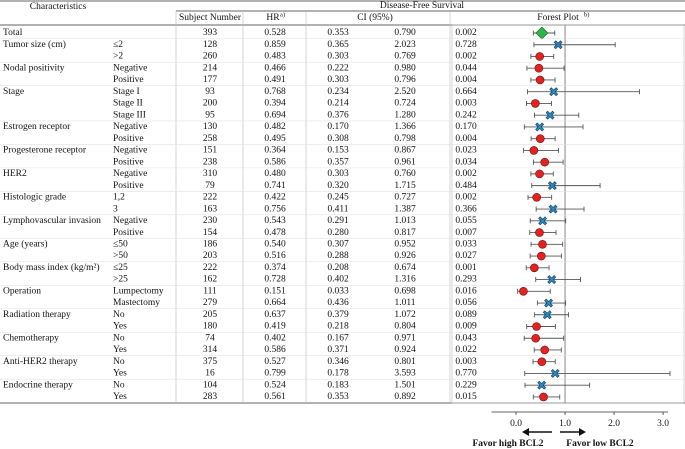 The image size is (685, 449). Describe the element at coordinates (275, 92) in the screenshot. I see `hr: 0.768` at that location.